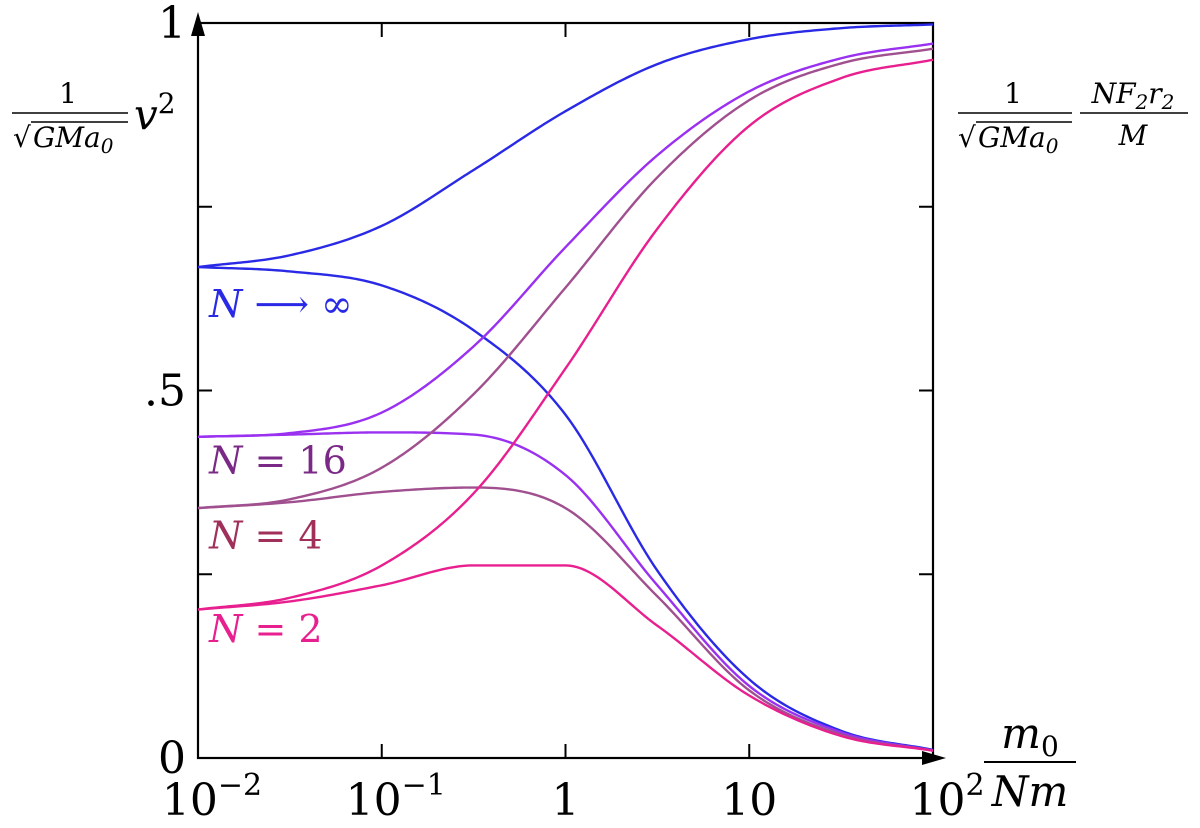 This screenshot has height=828, width=1200. What do you see at coordinates (974, 785) in the screenshot?
I see `x-tick-label-exponent: 2` at bounding box center [974, 785].